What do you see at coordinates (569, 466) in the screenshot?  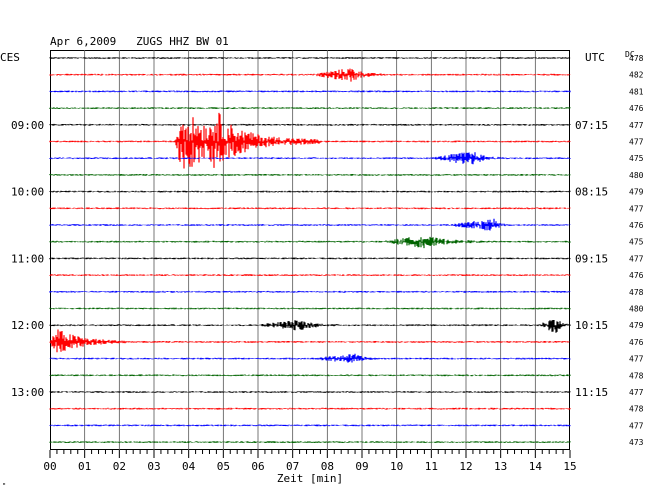 I see `x-tick-label: 15` at bounding box center [569, 466].